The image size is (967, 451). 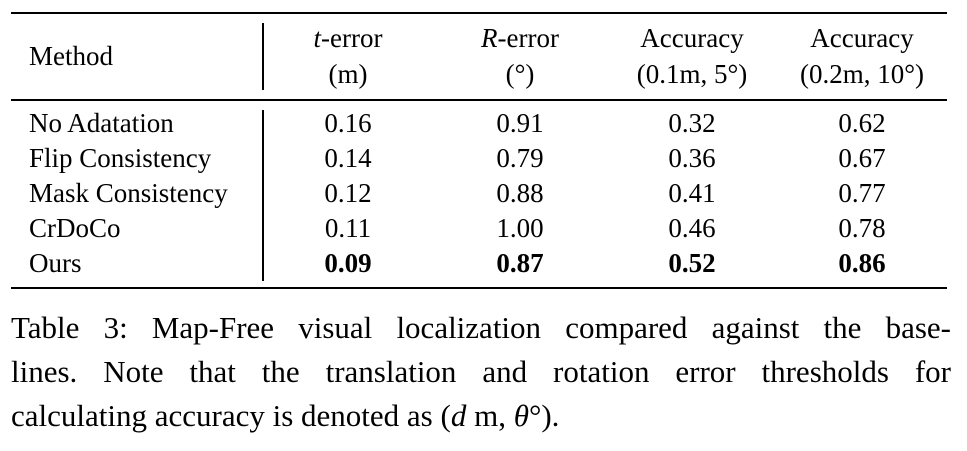 I want to click on body-vertical-rule, so click(x=263, y=195).